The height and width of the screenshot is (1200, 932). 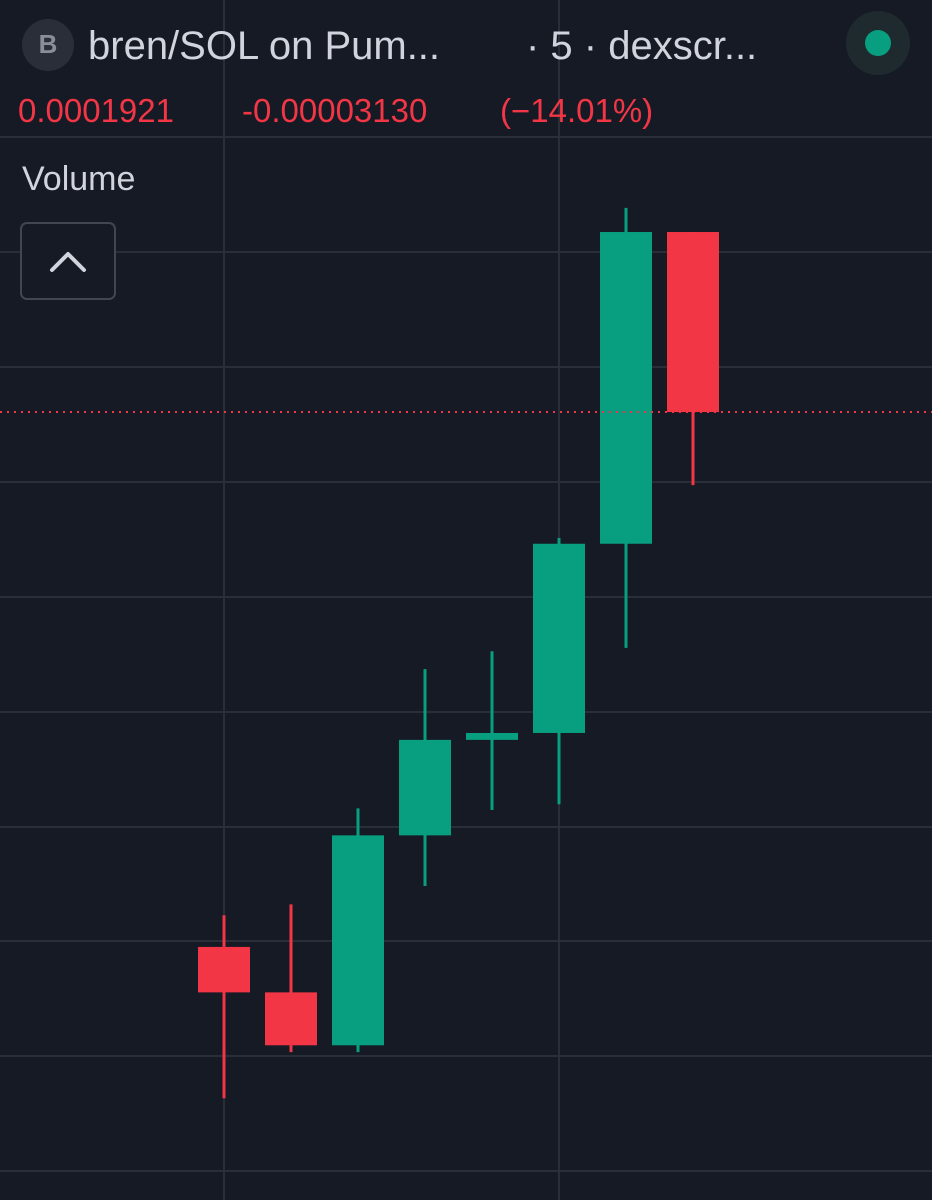 I want to click on collapse-button, so click(x=68, y=261).